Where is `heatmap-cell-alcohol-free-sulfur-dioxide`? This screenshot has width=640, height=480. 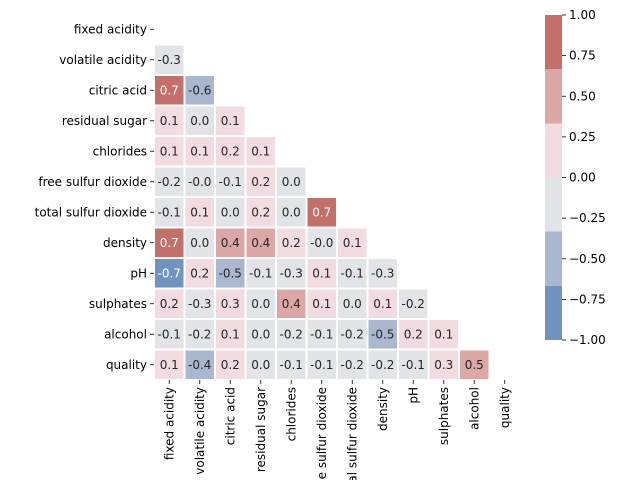
heatmap-cell-alcohol-free-sulfur-dioxide is located at coordinates (321, 334).